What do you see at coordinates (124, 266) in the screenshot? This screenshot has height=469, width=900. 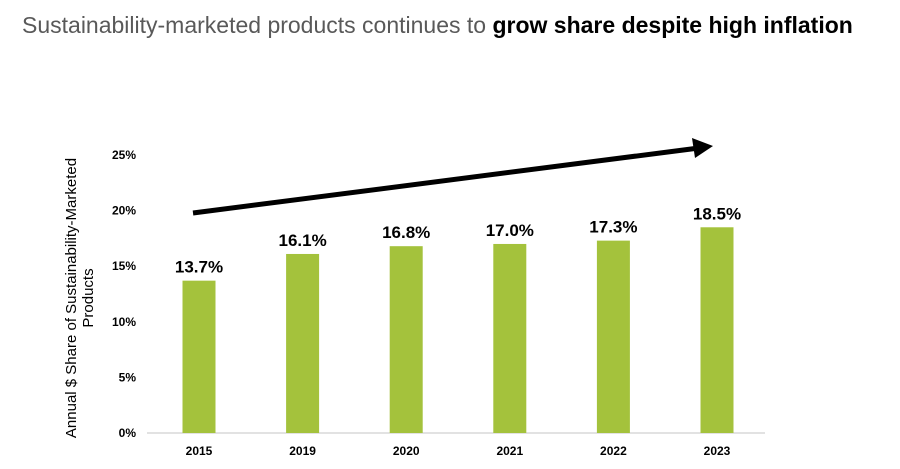 I see `y-tick-label: 15%` at bounding box center [124, 266].